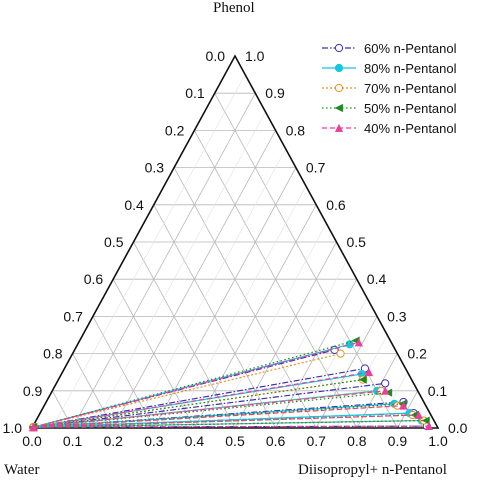  Describe the element at coordinates (53, 354) in the screenshot. I see `left-tick-label: 0.8` at that location.